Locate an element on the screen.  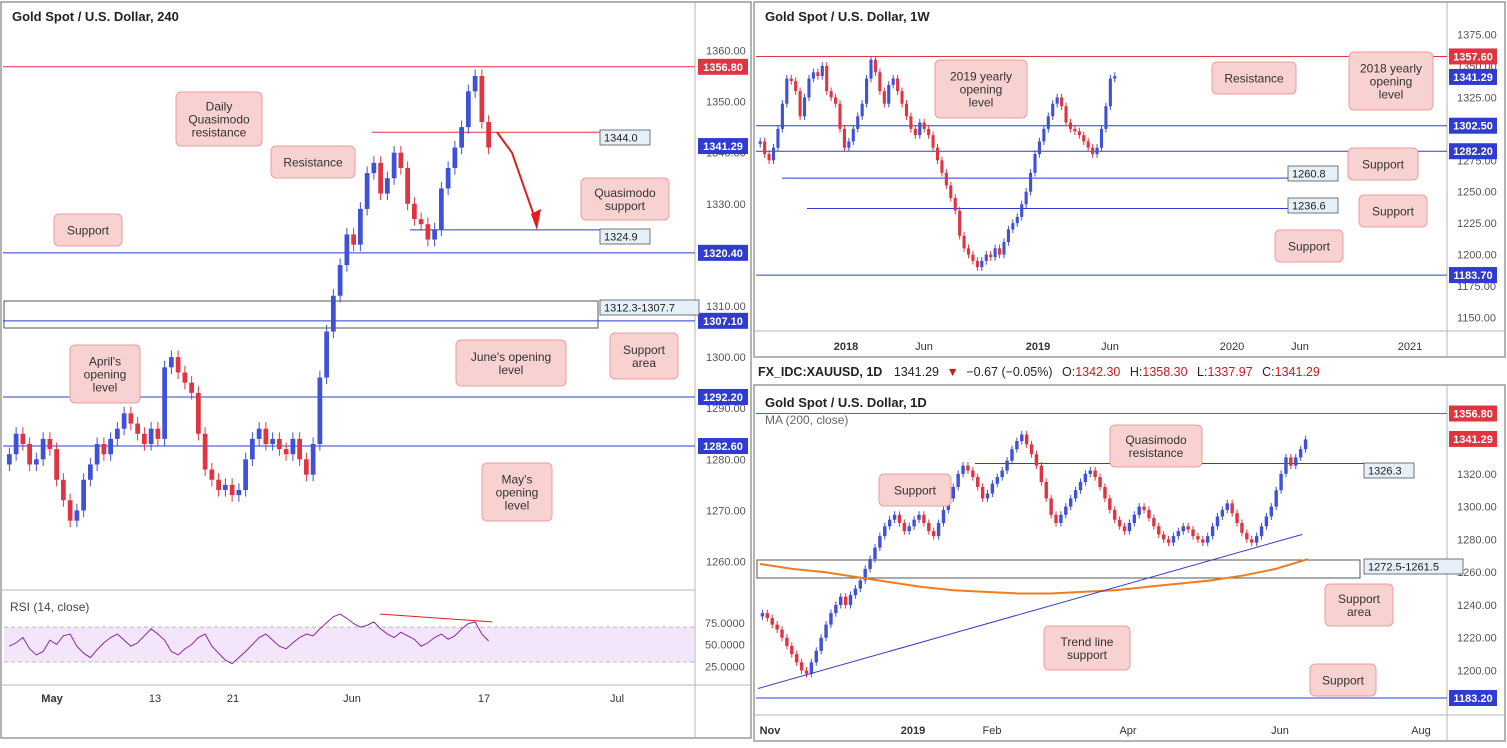
annotation-label-line: 2019 yearly is located at coordinates (981, 77).